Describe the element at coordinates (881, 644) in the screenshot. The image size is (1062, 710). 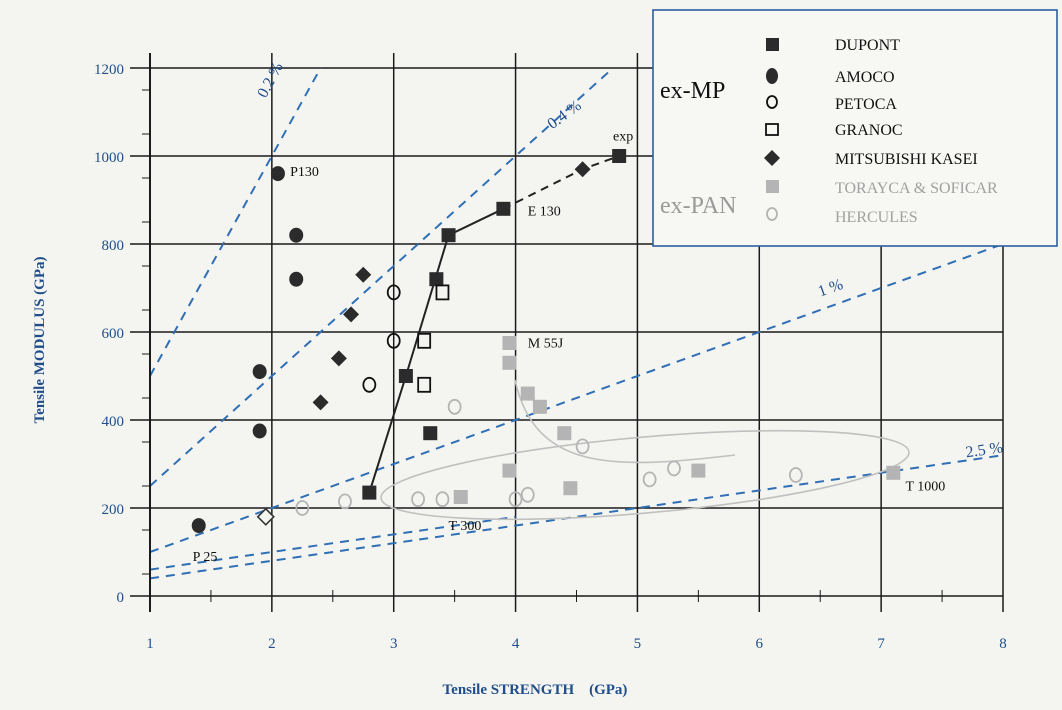
I see `x-tick-label: 7` at that location.